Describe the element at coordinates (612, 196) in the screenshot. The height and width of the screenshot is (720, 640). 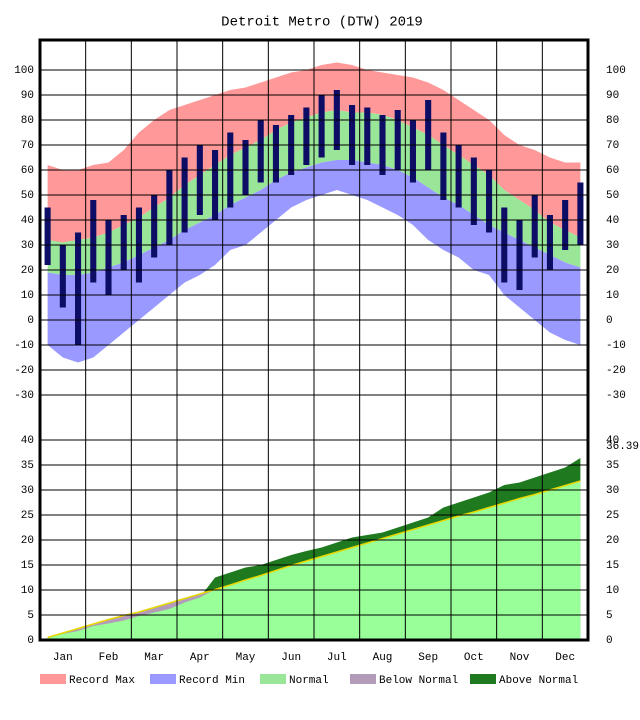
I see `y-tick-label-right: 50` at that location.